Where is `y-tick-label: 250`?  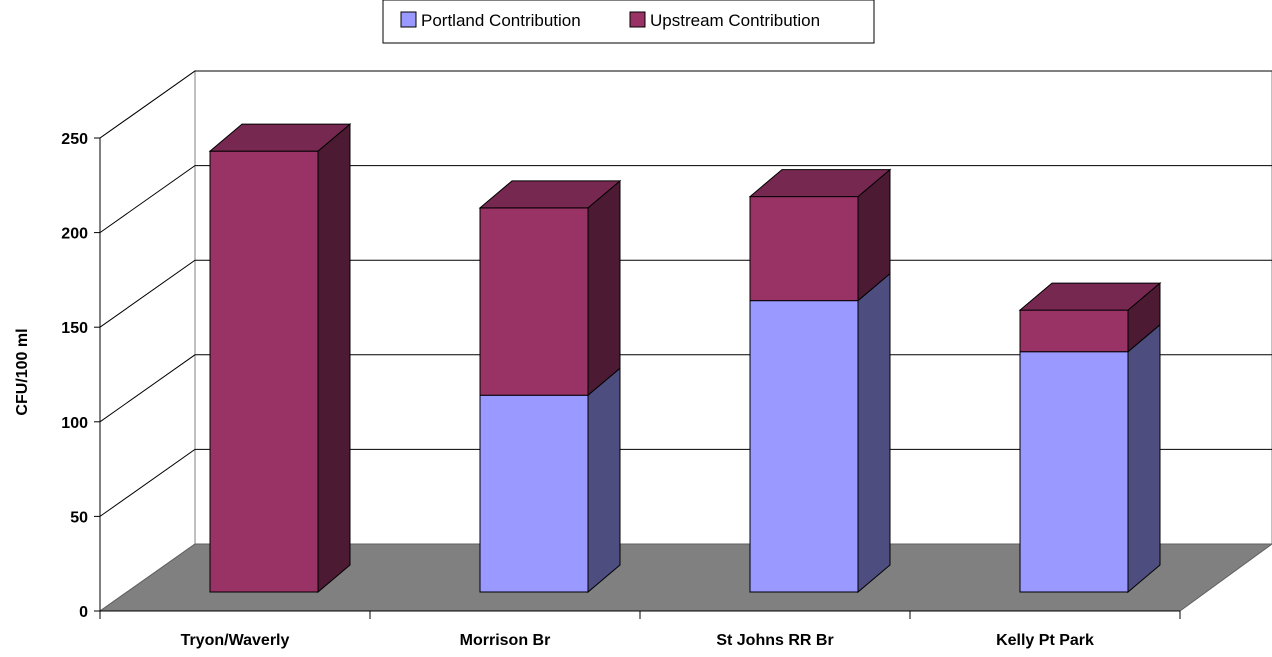 y-tick-label: 250 is located at coordinates (74, 139).